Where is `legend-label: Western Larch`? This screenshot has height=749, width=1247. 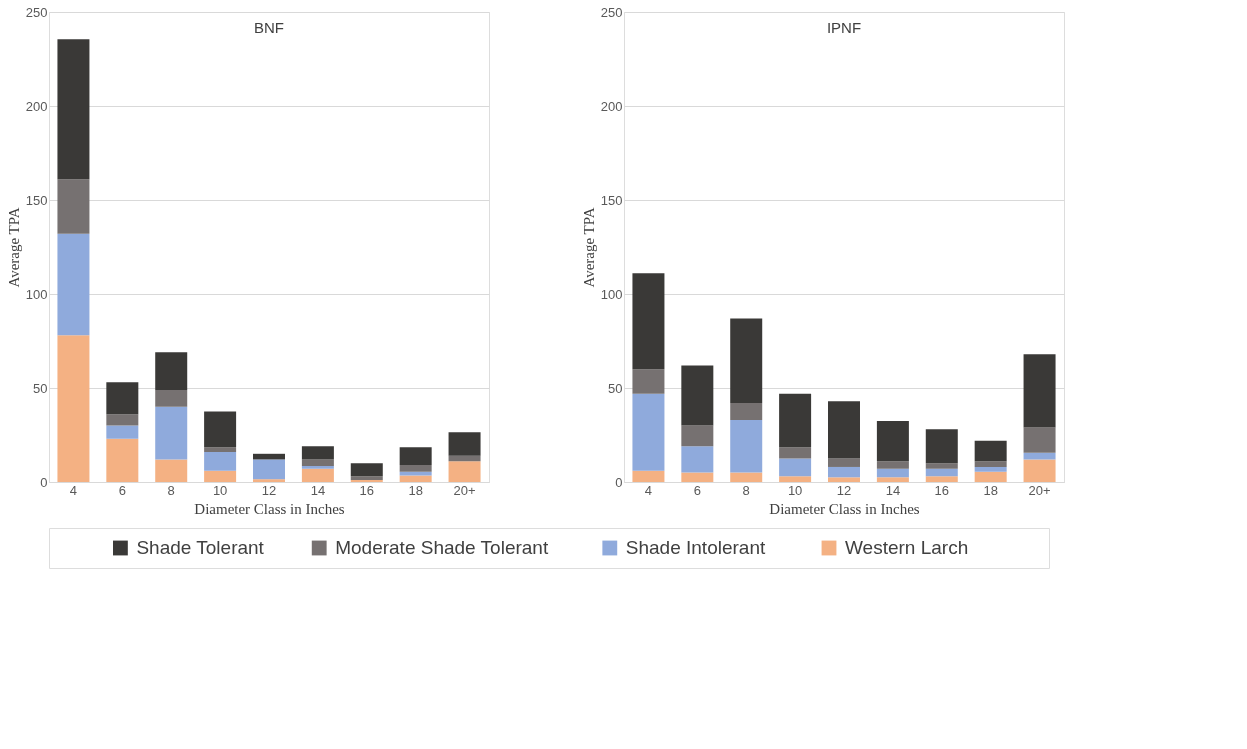
legend-label: Western Larch is located at coordinates (907, 547).